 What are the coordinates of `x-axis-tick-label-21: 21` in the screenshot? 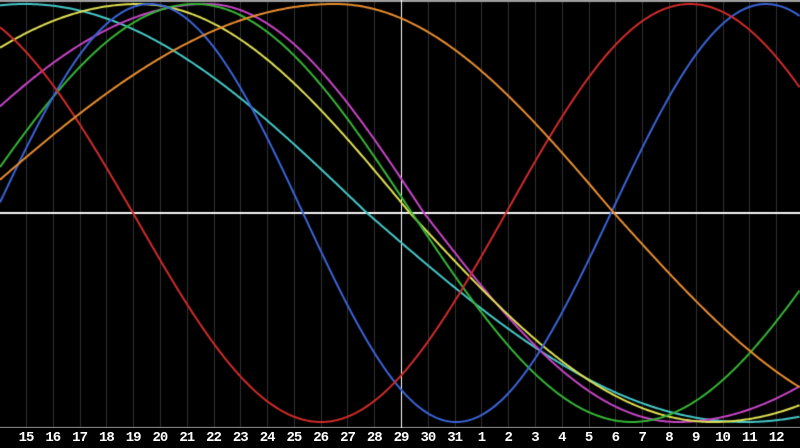 It's located at (187, 438).